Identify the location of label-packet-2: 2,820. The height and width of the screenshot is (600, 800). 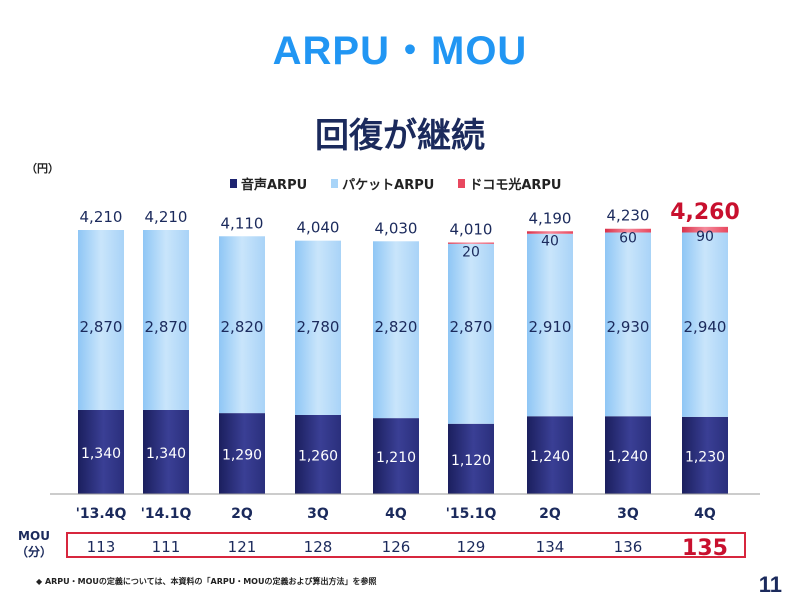
(242, 327).